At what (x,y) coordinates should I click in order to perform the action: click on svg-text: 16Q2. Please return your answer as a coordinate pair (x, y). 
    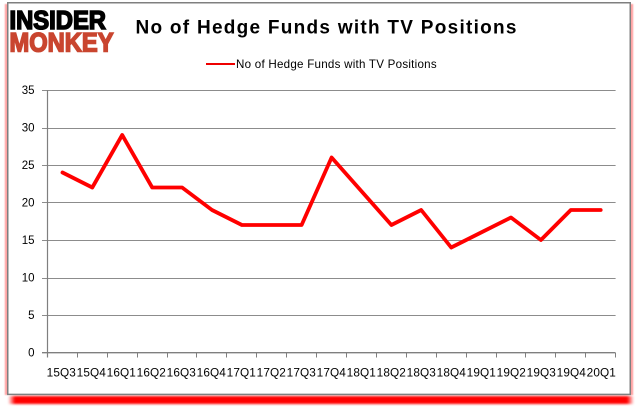
    Looking at the image, I should click on (151, 373).